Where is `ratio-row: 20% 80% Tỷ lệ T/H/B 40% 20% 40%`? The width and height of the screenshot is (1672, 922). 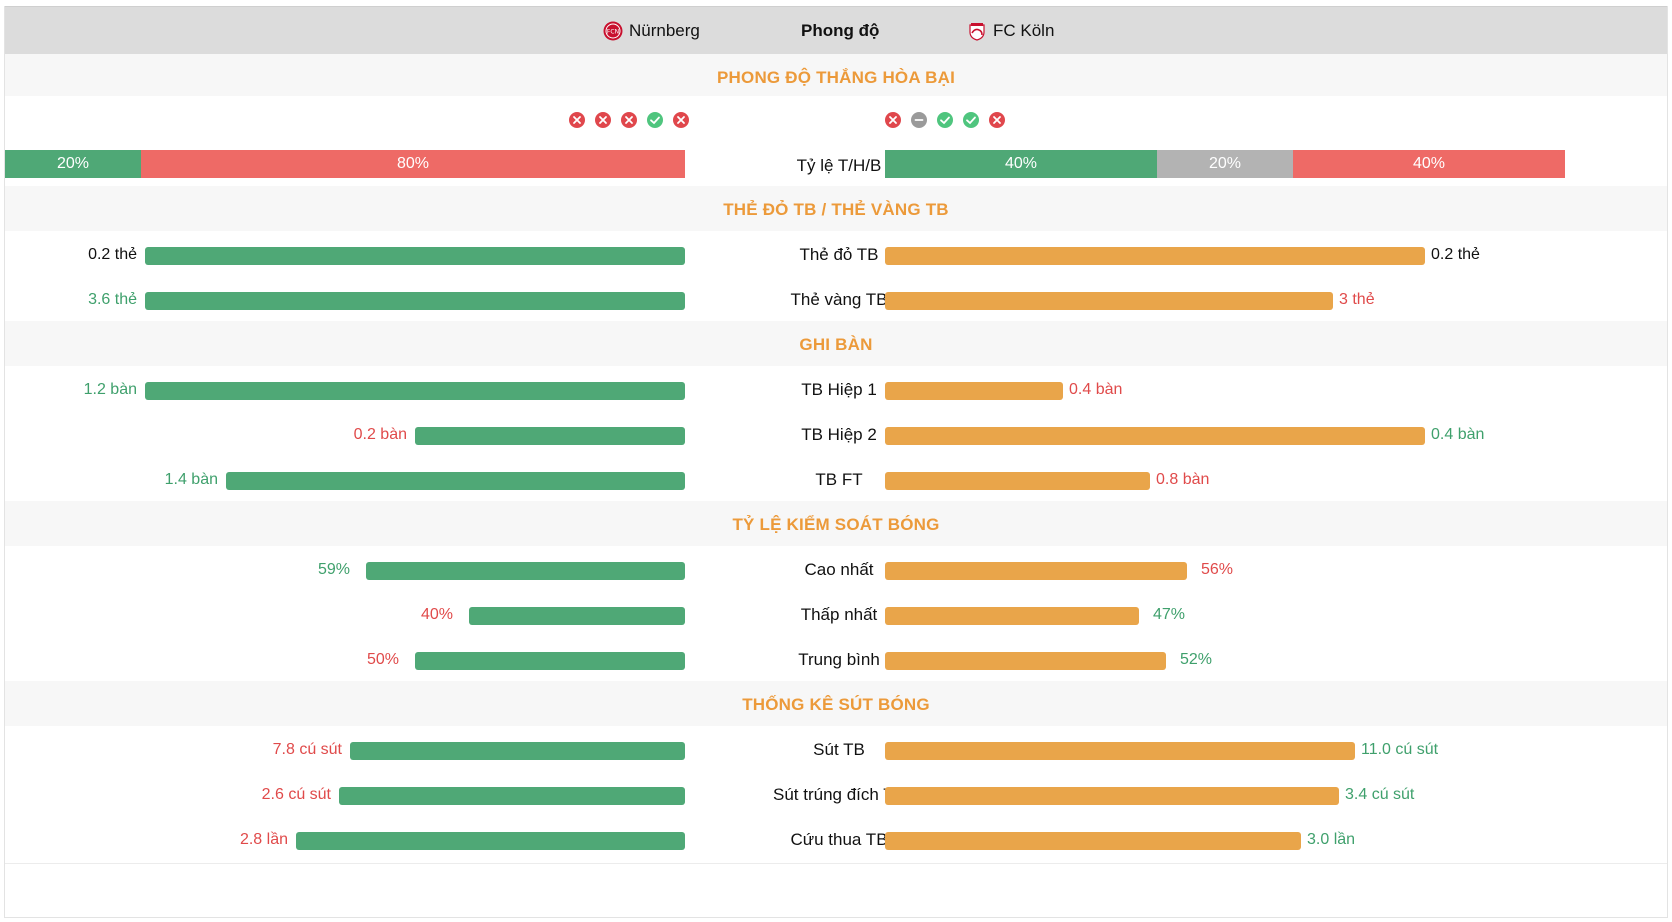
ratio-row: 20% 80% Tỷ lệ T/H/B 40% 20% 40% is located at coordinates (836, 166).